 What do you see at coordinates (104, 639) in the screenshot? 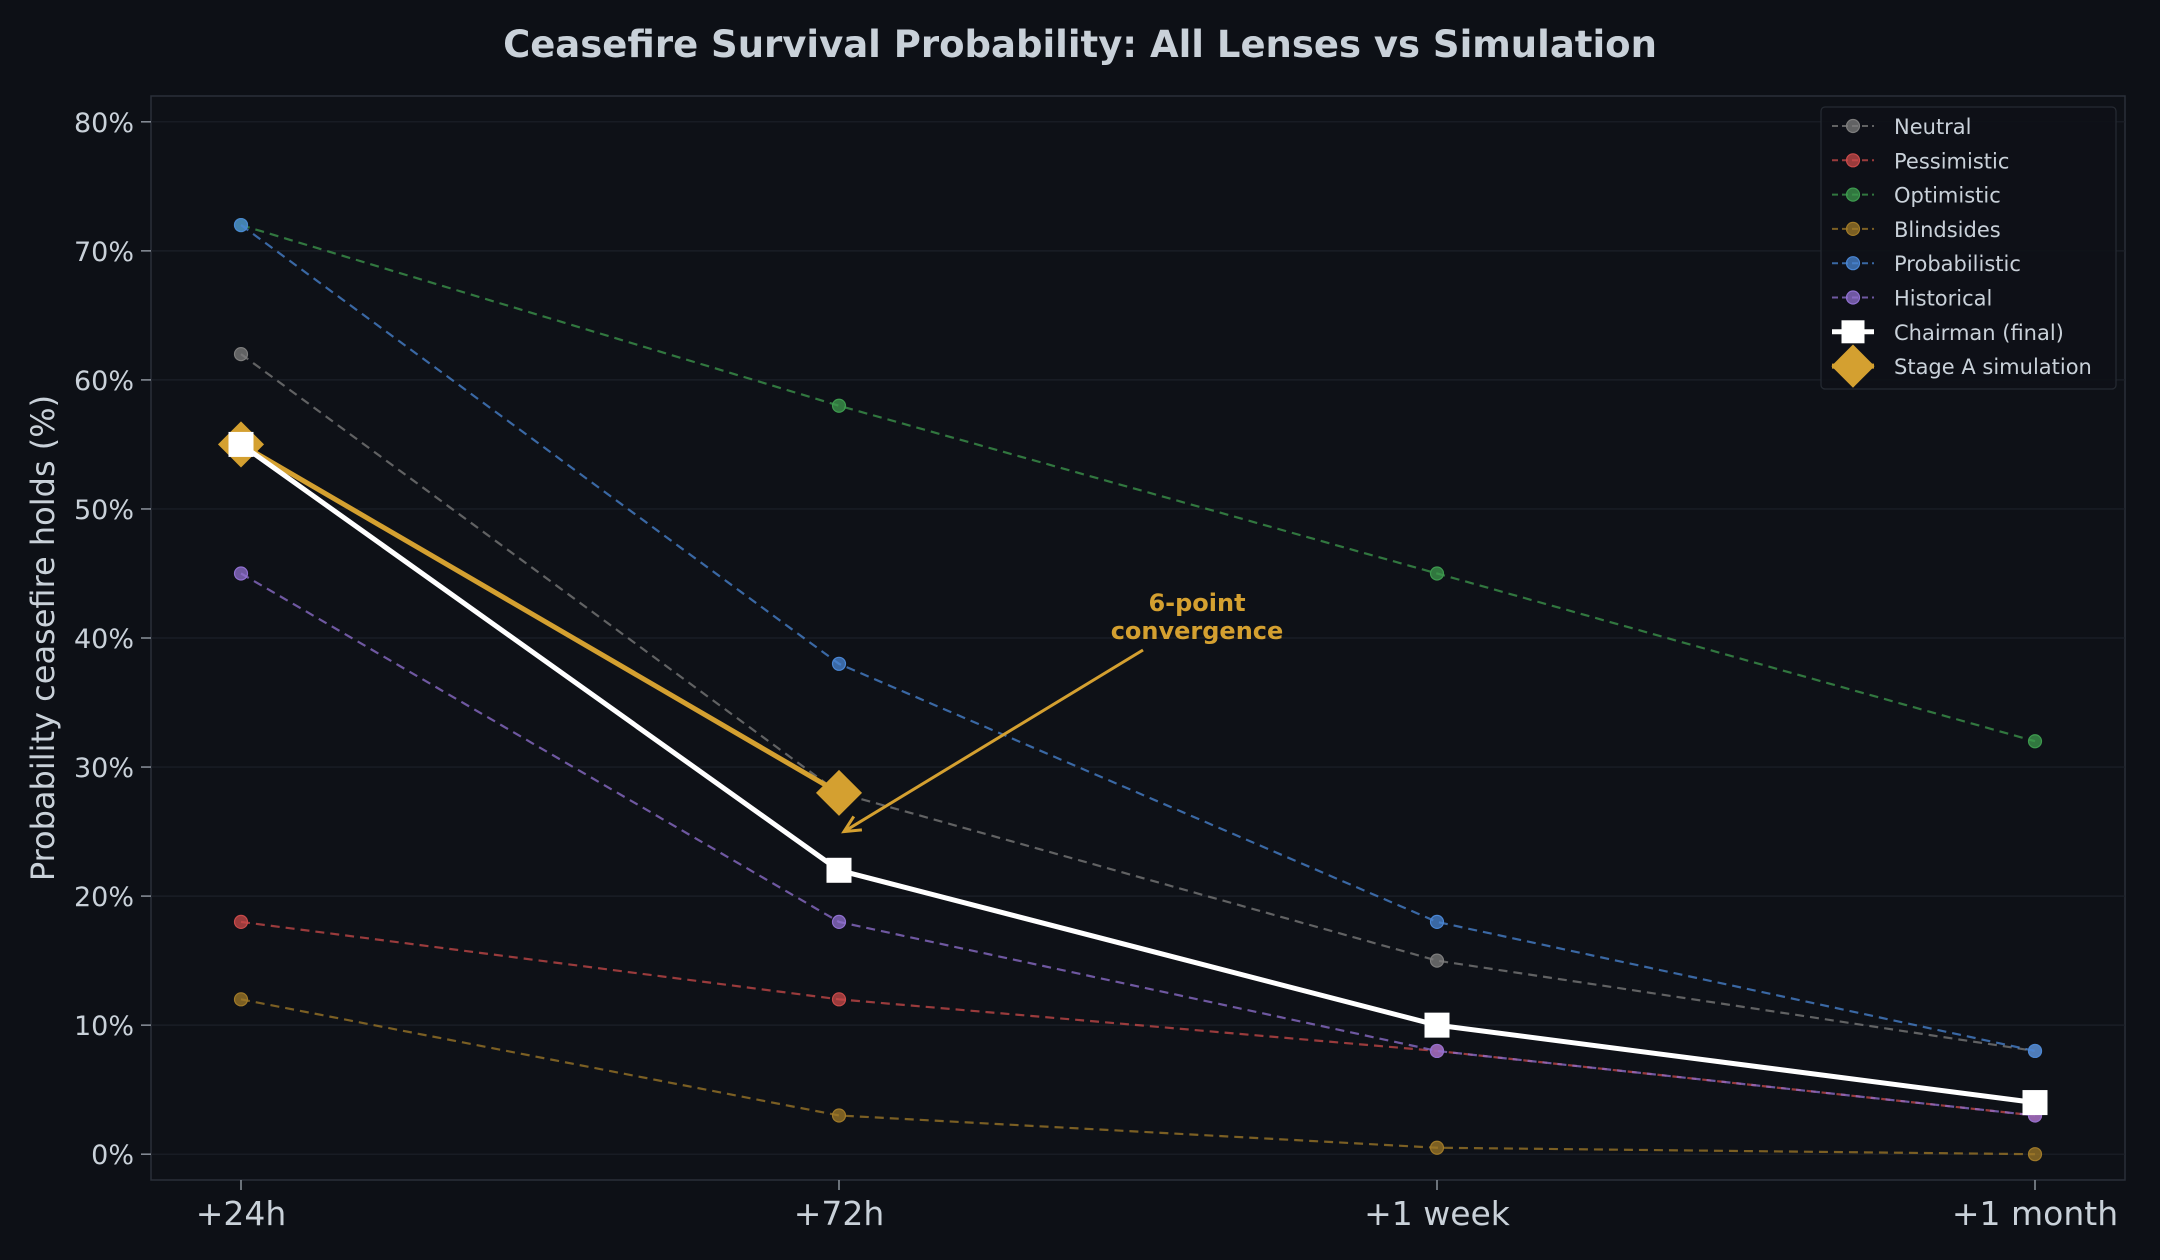
I see `y-tick-label: 40%` at bounding box center [104, 639].